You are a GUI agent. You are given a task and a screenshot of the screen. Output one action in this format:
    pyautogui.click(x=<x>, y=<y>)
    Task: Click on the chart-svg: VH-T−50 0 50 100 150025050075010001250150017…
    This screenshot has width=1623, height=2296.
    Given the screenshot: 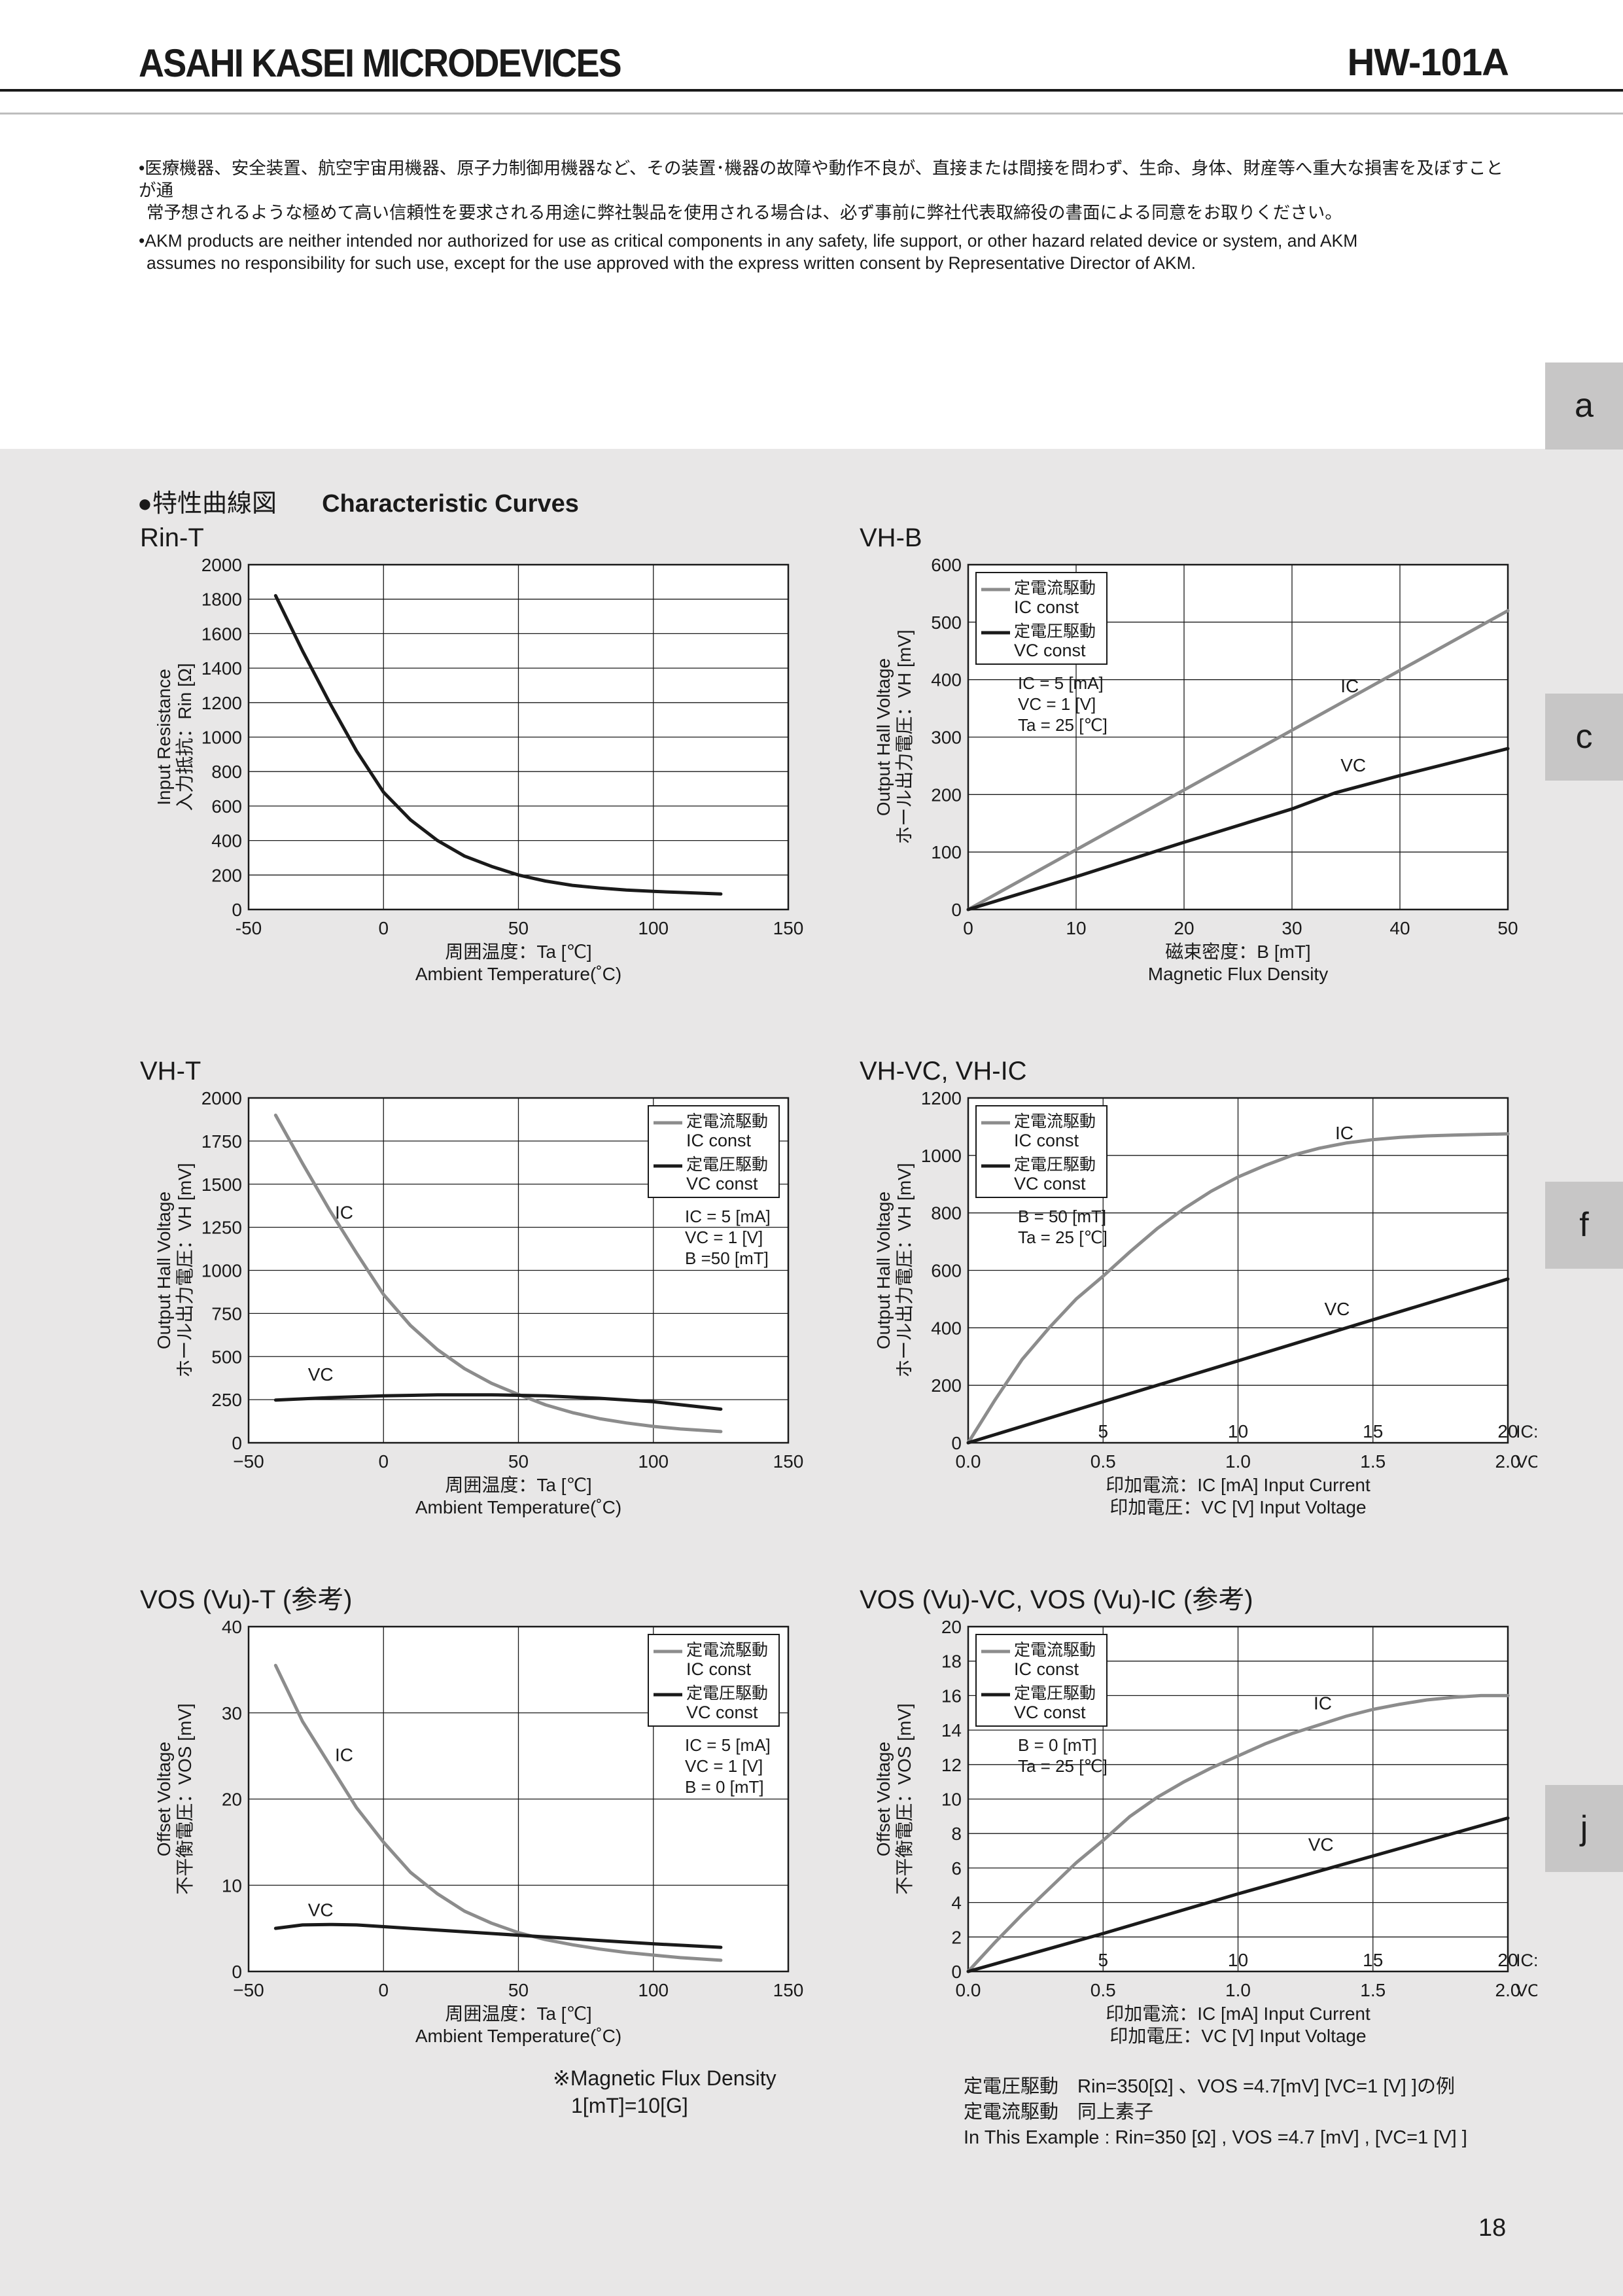 What is the action you would take?
    pyautogui.click(x=472, y=1287)
    